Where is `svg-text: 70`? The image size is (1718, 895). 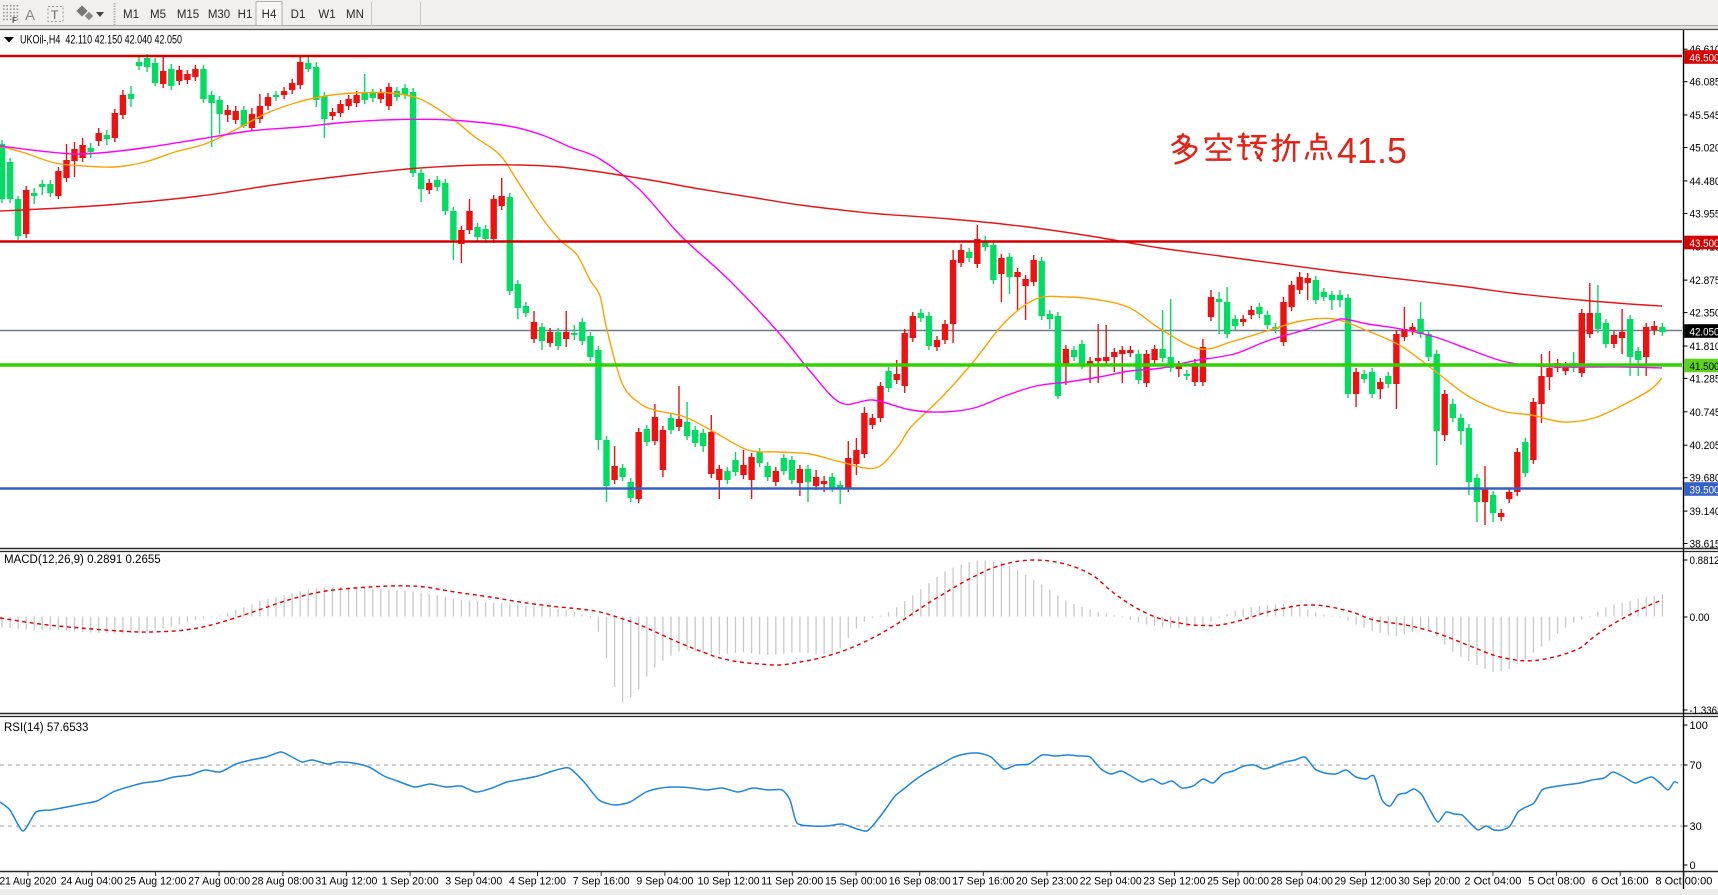 svg-text: 70 is located at coordinates (1696, 766).